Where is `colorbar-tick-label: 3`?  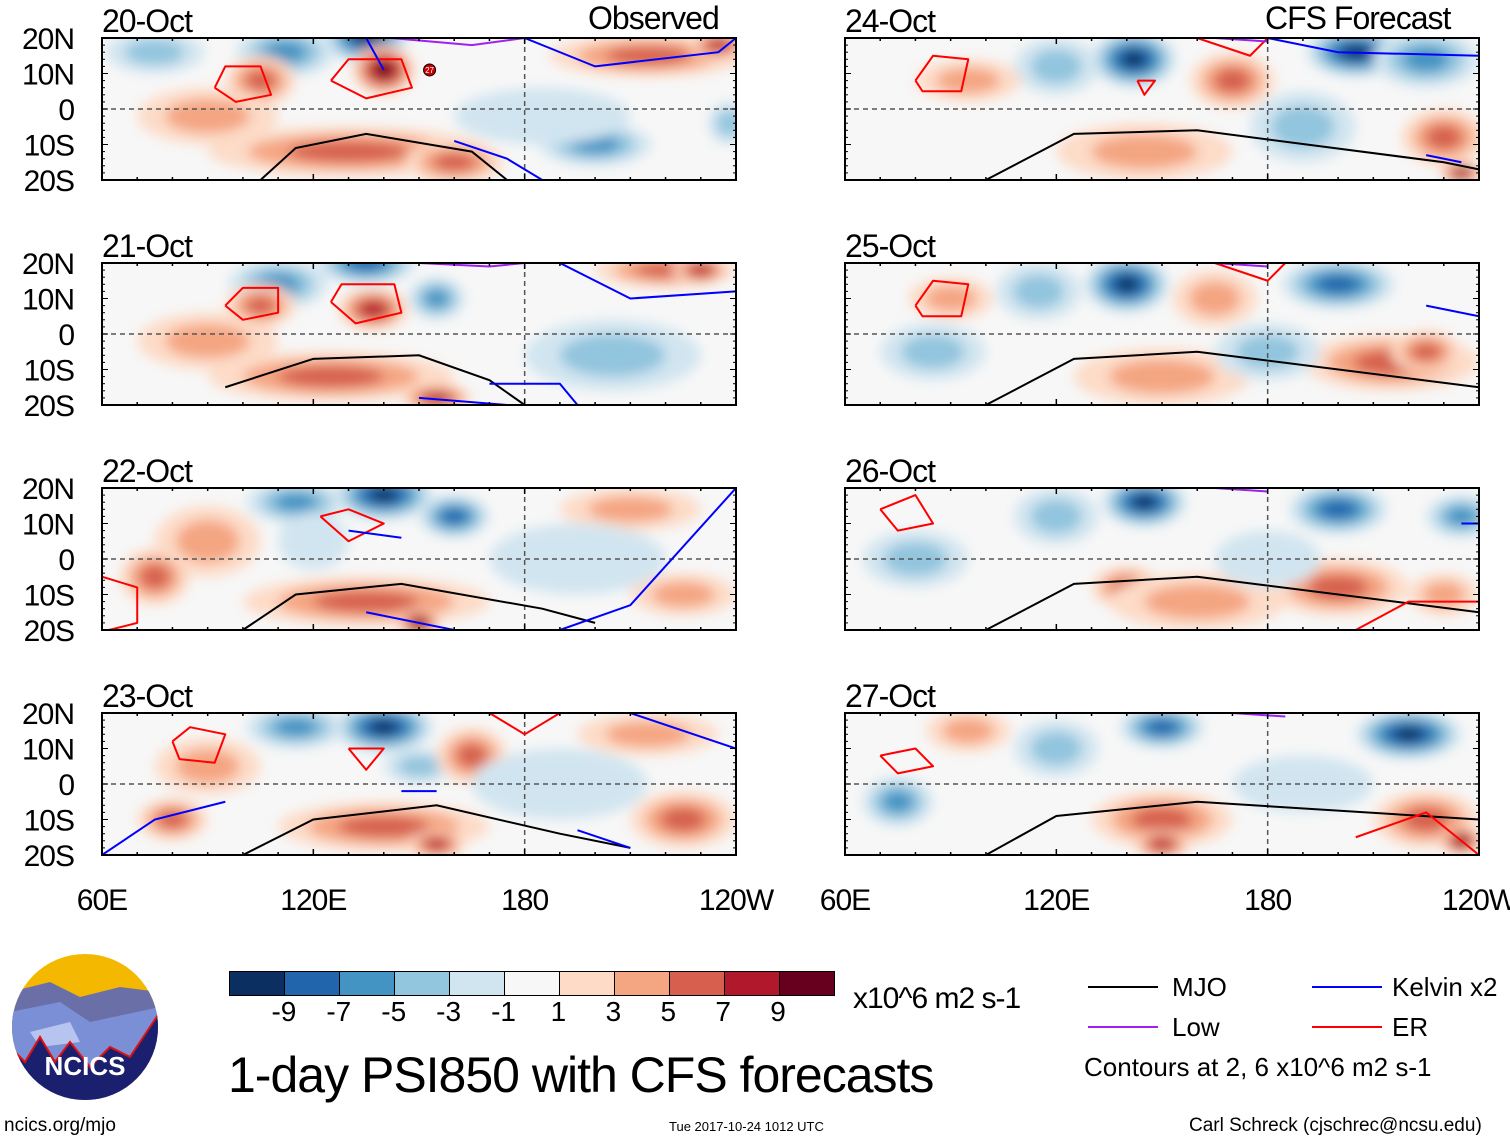
colorbar-tick-label: 3 is located at coordinates (613, 1011).